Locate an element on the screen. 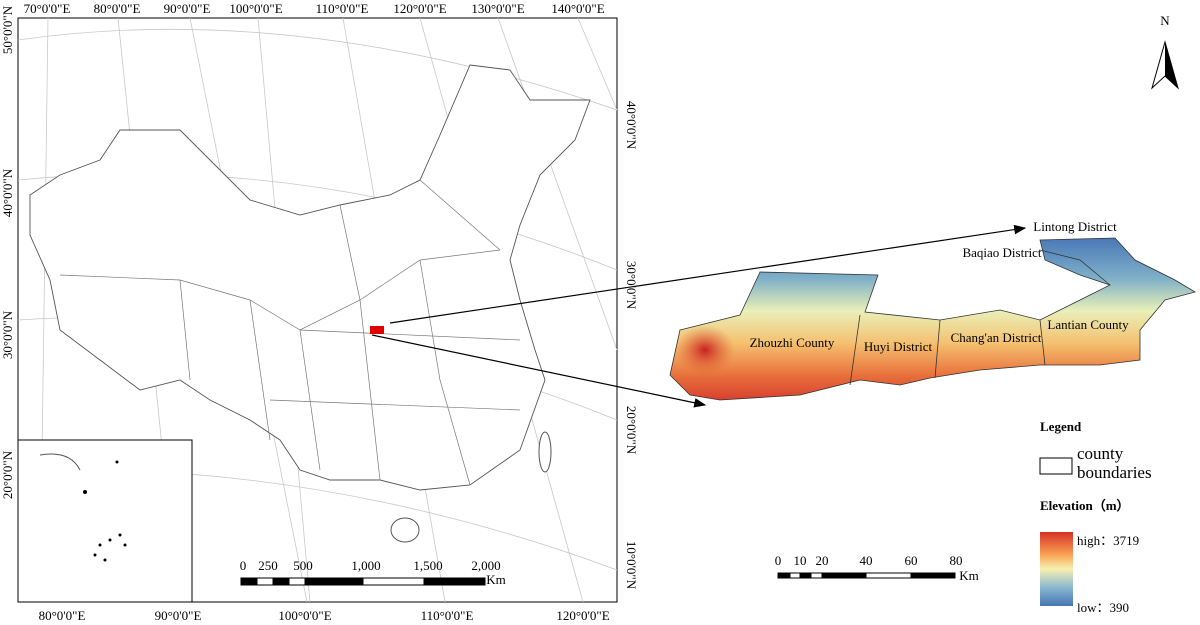 The image size is (1200, 625). terrain-peak is located at coordinates (705, 350).